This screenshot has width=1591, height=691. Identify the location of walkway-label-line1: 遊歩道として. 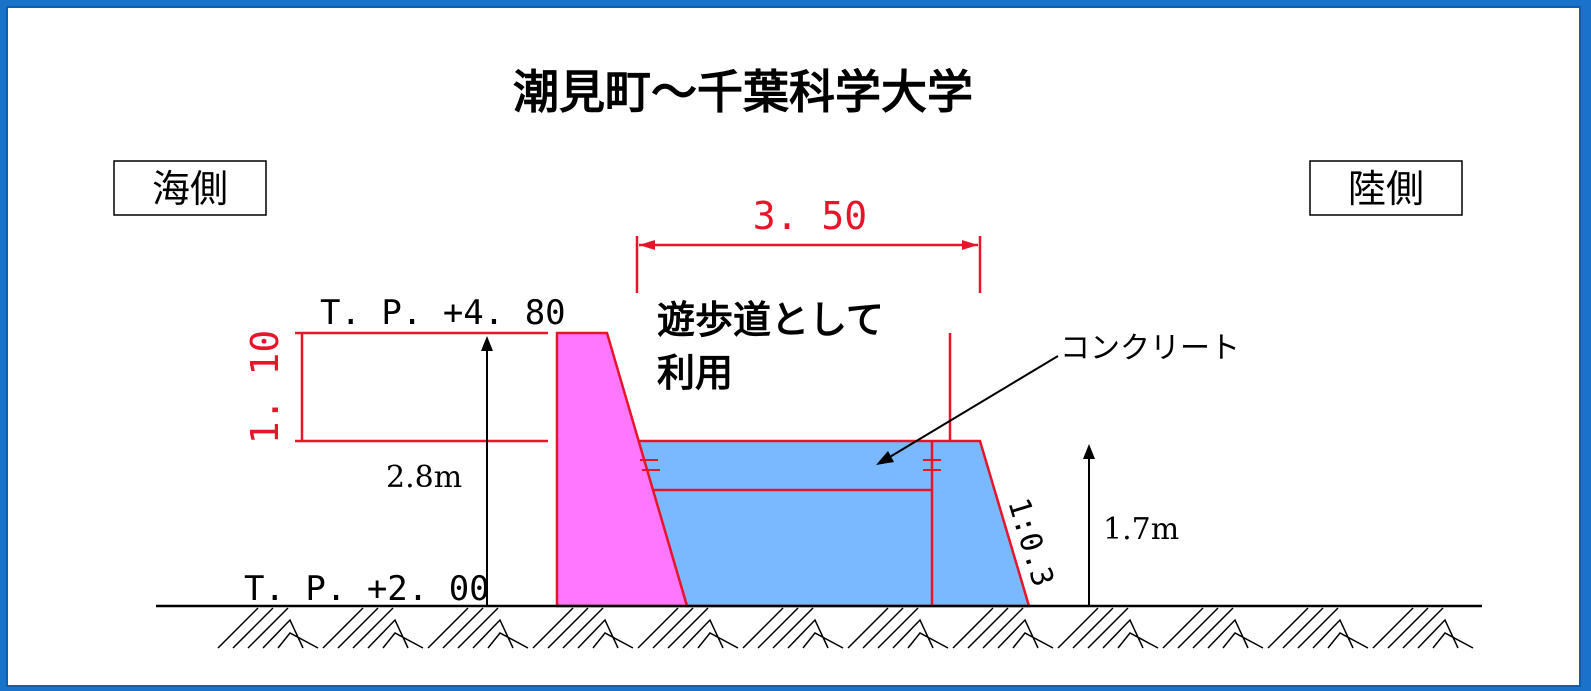
(770, 319).